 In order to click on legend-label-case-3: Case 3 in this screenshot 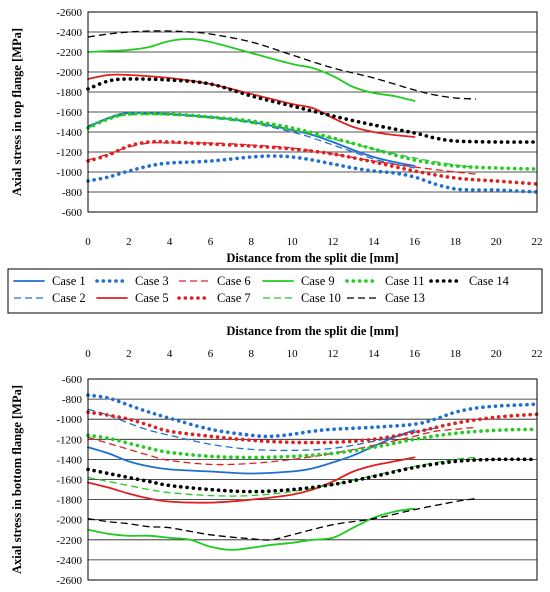, I will do `click(152, 281)`.